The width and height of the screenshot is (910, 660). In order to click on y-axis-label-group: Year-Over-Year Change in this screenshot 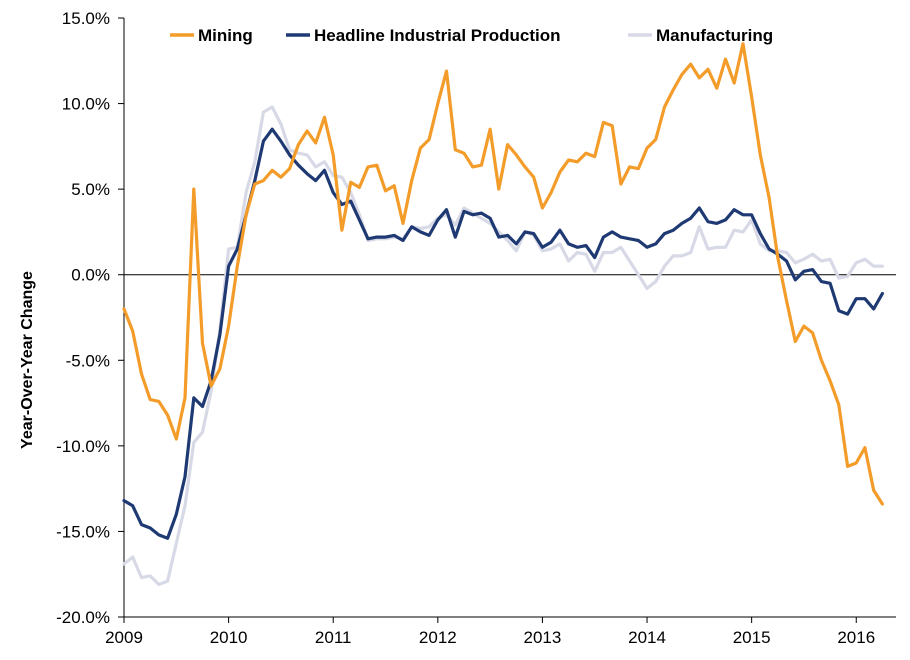, I will do `click(27, 360)`.